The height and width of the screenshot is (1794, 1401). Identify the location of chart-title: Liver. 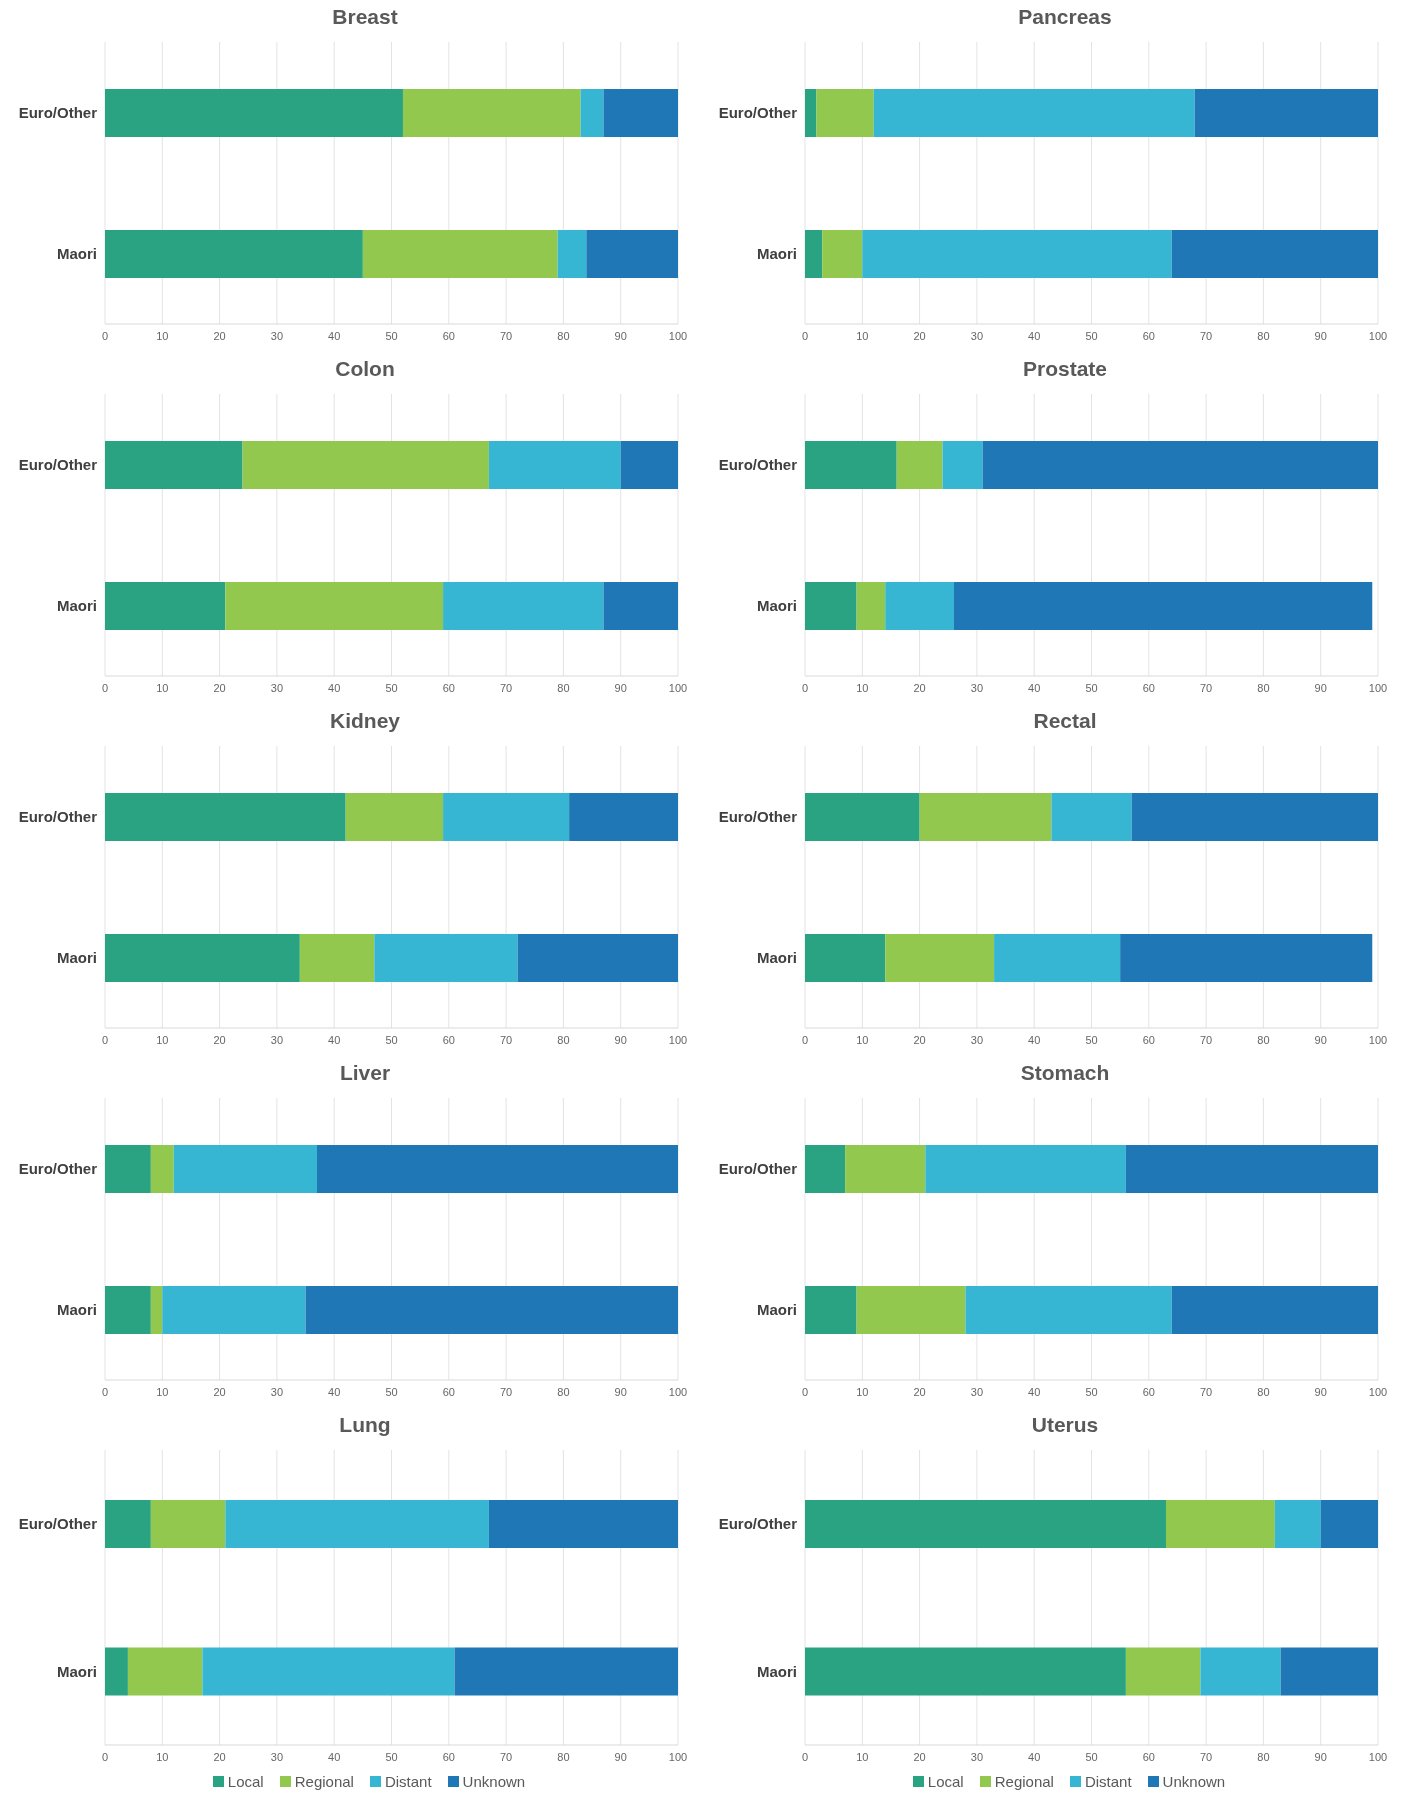
(365, 1073).